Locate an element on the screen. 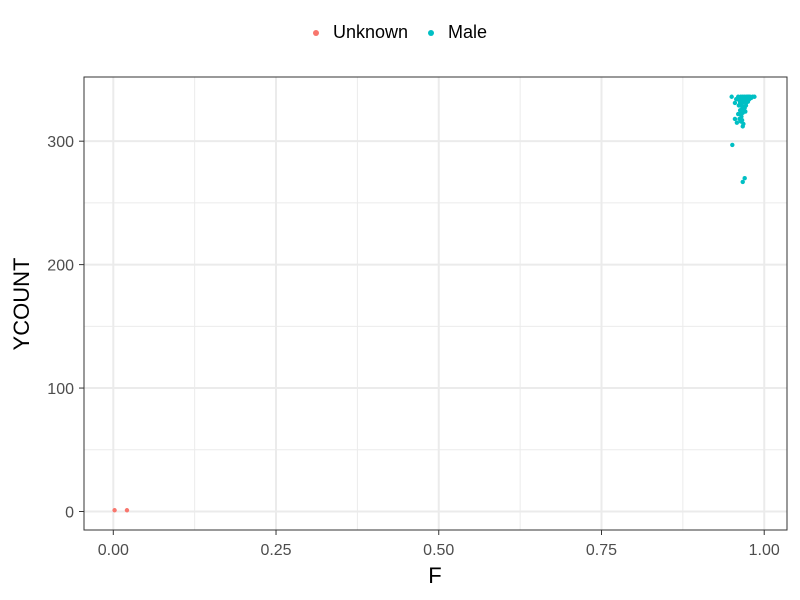  x-tick-label: 0.00 is located at coordinates (113, 550).